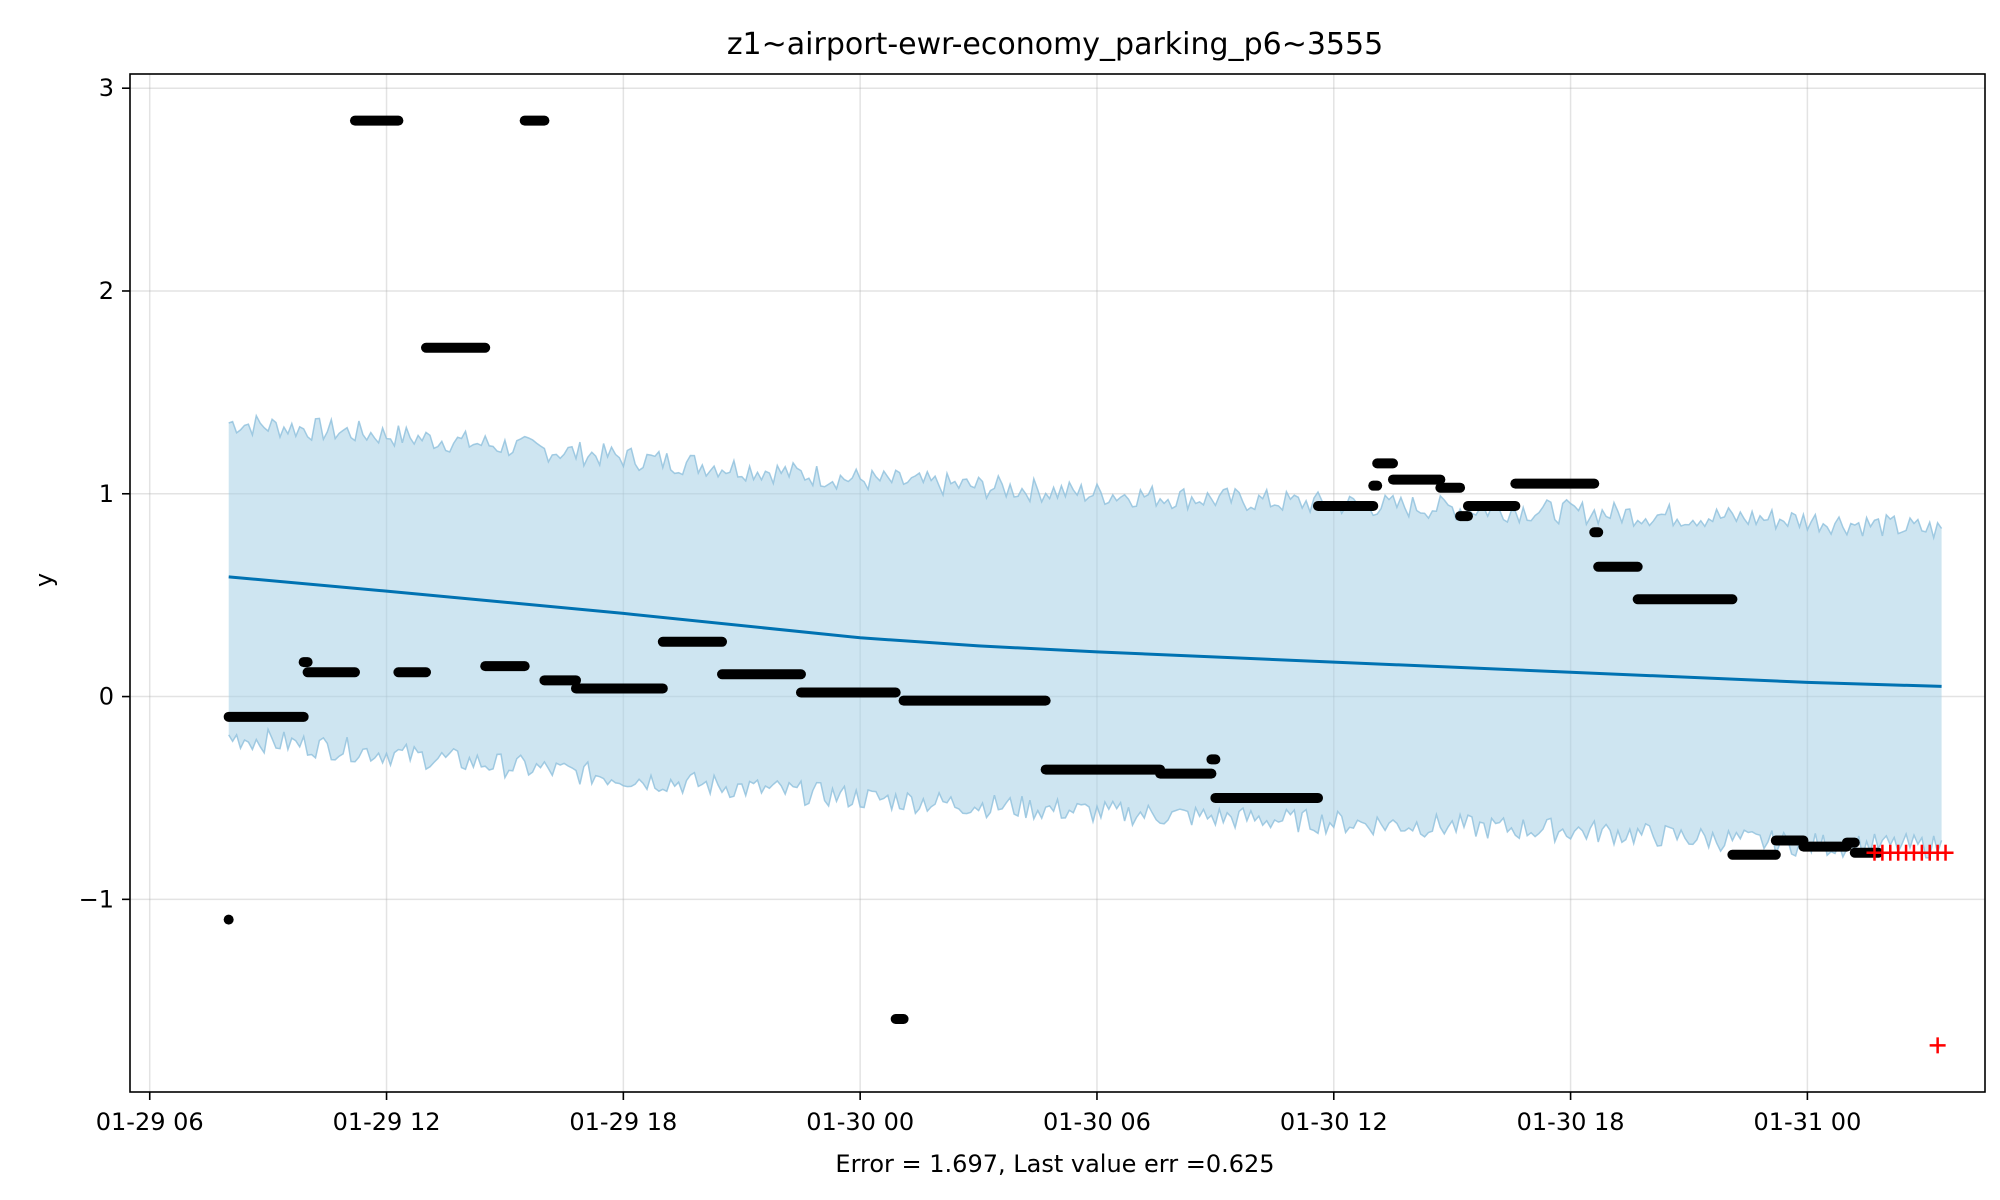 Image resolution: width=2000 pixels, height=1200 pixels. Describe the element at coordinates (623, 1122) in the screenshot. I see `x-tick-label: 01-29 18` at that location.